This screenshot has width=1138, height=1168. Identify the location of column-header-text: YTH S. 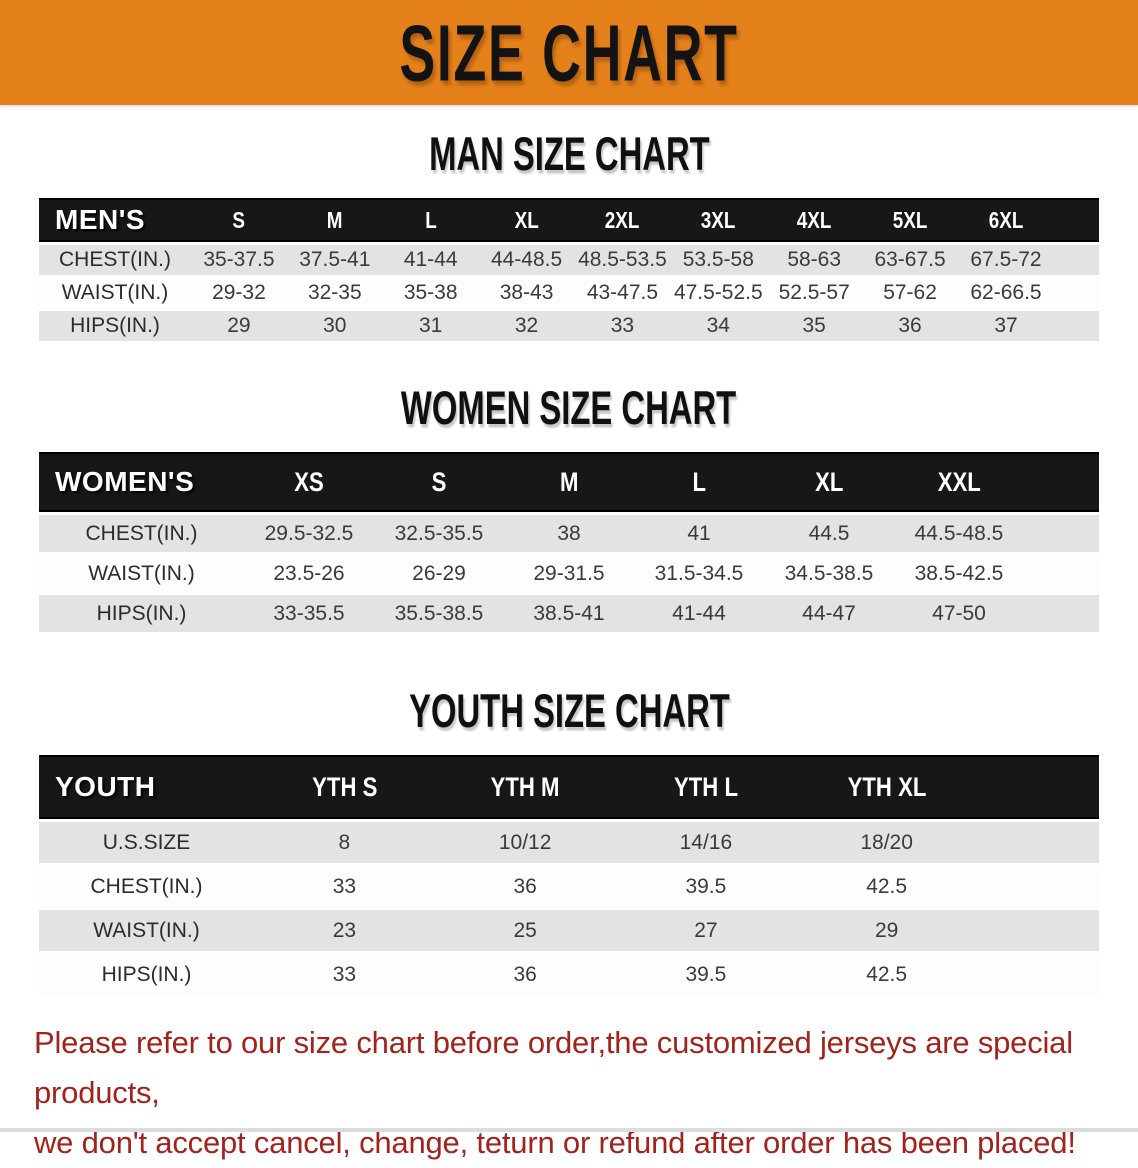
(344, 786).